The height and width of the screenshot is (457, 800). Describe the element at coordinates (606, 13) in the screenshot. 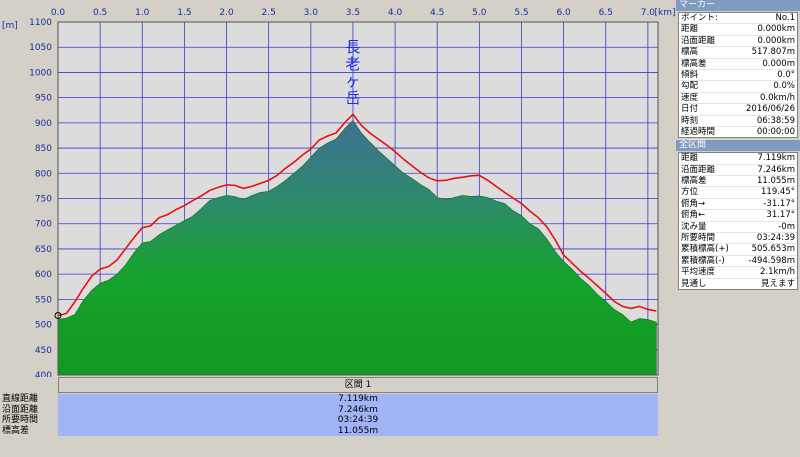

I see `x-tick-label: 6.5` at that location.